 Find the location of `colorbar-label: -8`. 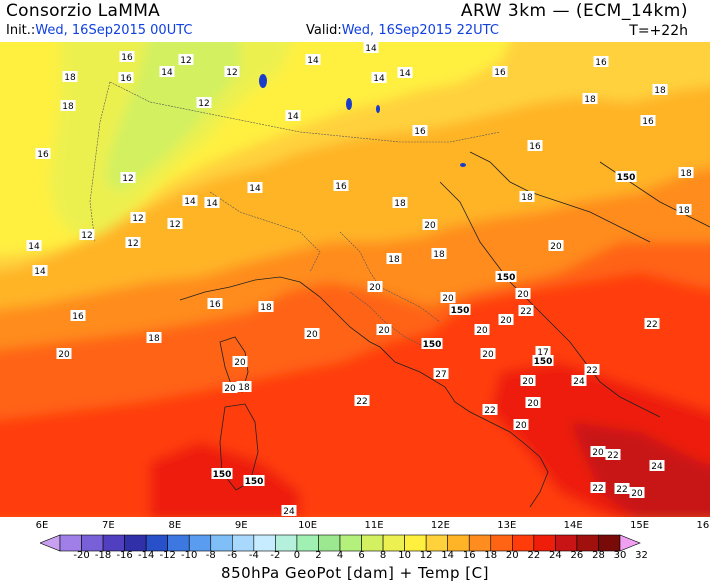

colorbar-label: -8 is located at coordinates (210, 555).